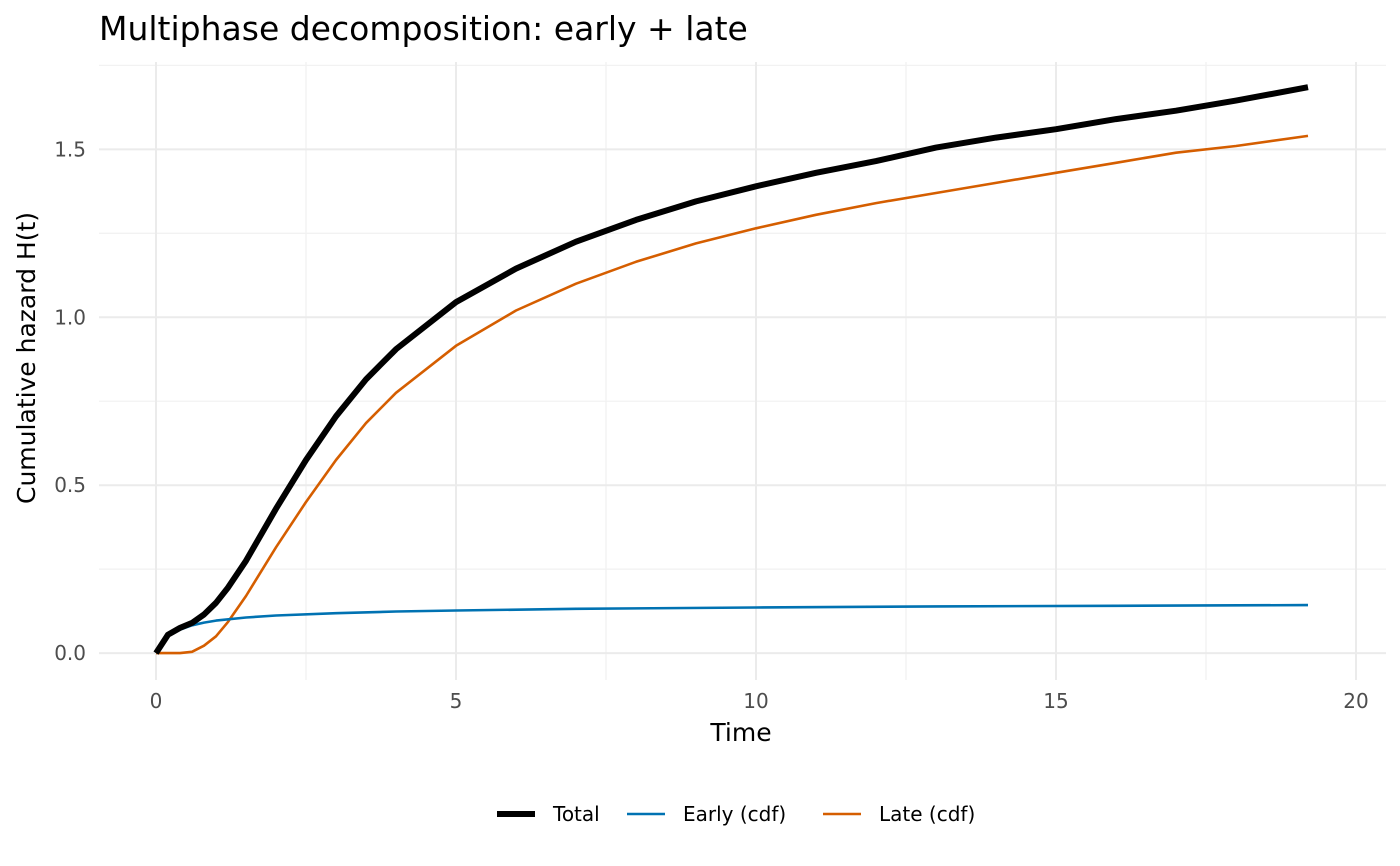 The height and width of the screenshot is (866, 1400). I want to click on legend: Total Early (cdf) Late (cdf), so click(736, 814).